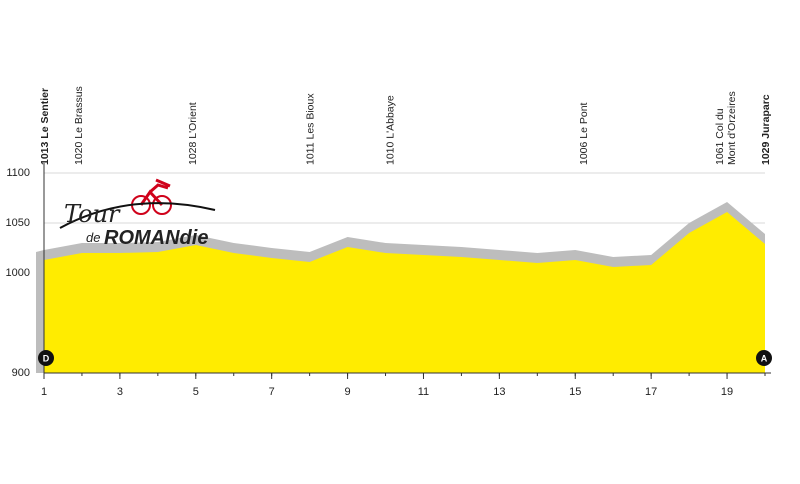 This screenshot has width=800, height=484. Describe the element at coordinates (732, 128) in the screenshot. I see `place-label: Mont d'Orzeires` at that location.